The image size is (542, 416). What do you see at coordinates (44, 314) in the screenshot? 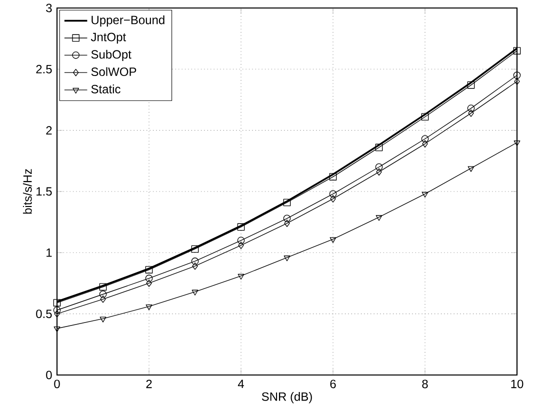
I see `y-tick-label: 0.5` at bounding box center [44, 314].